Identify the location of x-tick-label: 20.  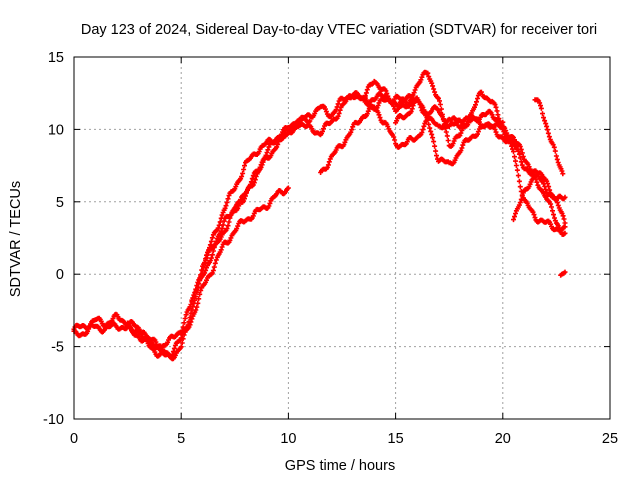
(503, 439).